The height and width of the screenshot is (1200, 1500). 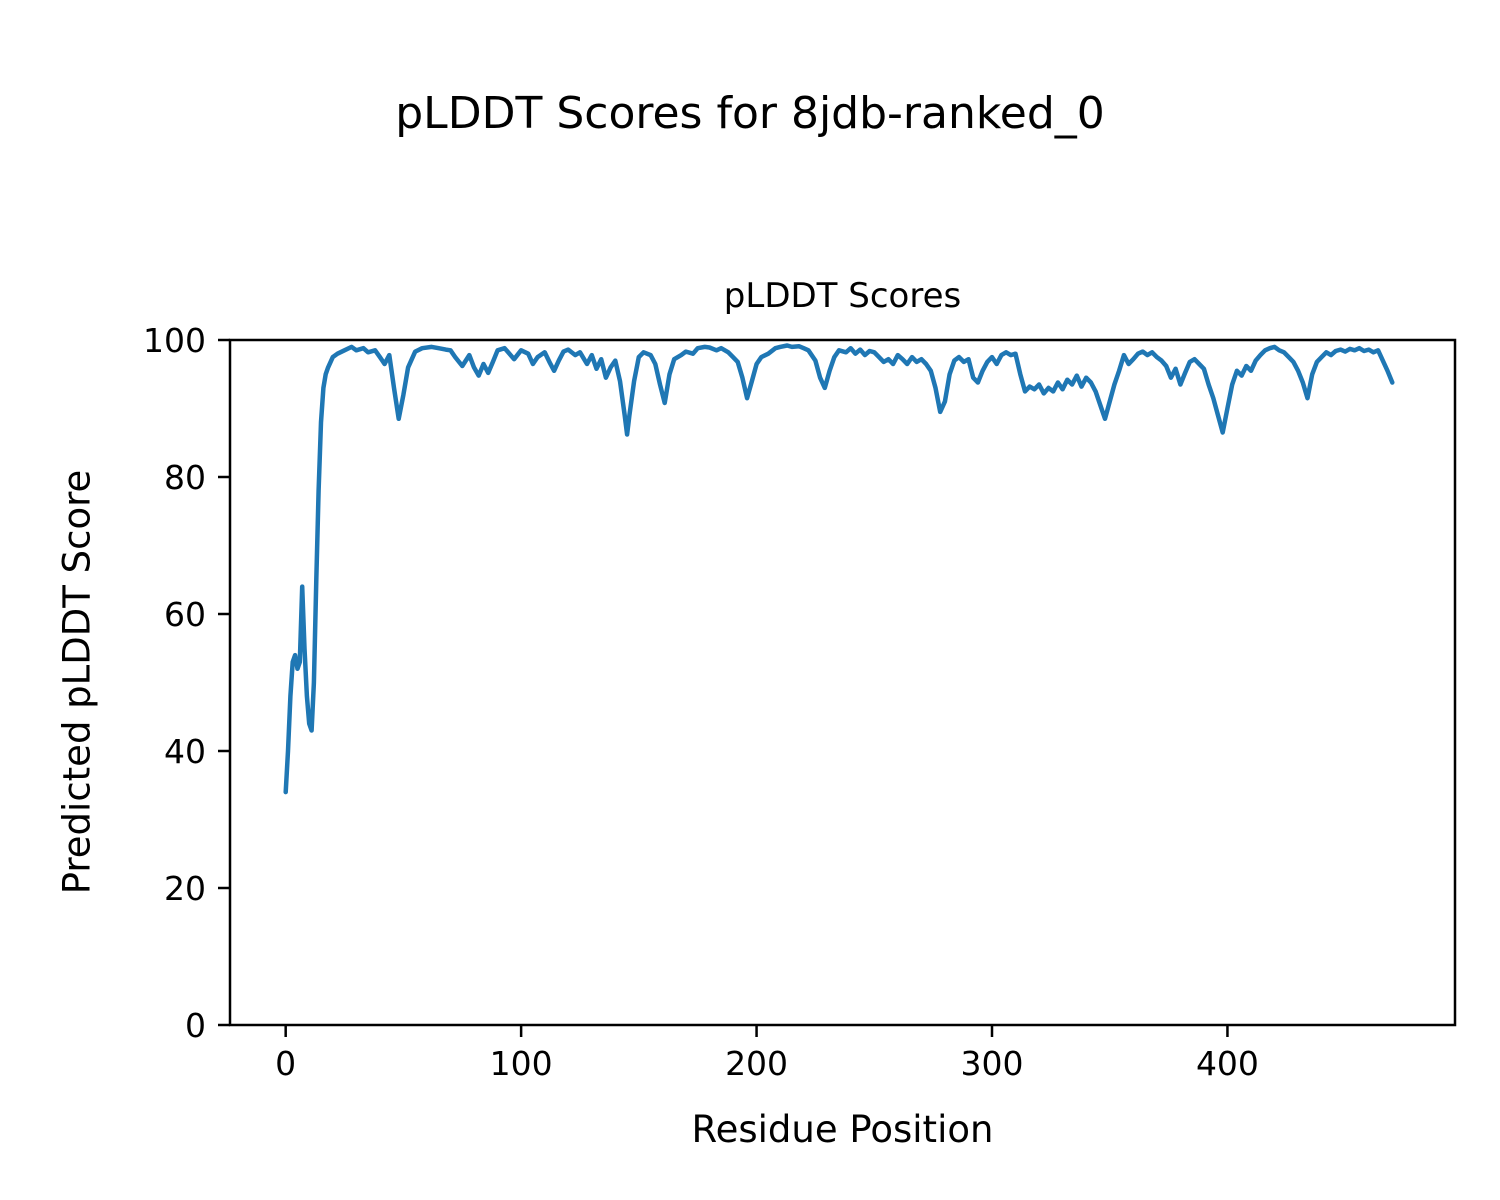 What do you see at coordinates (842, 296) in the screenshot?
I see `axes-title: pLDDT Scores` at bounding box center [842, 296].